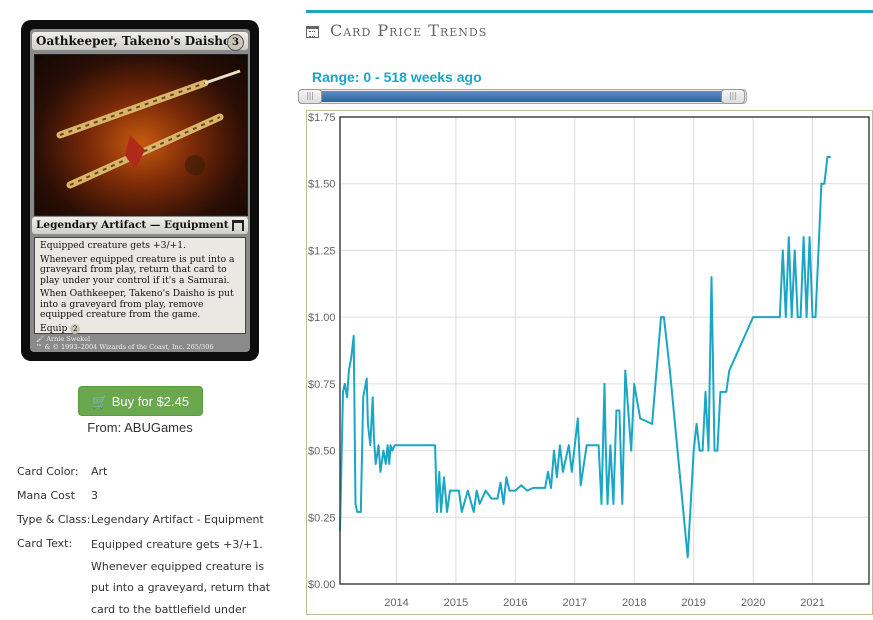  I want to click on x-tick-label: 2020, so click(753, 603).